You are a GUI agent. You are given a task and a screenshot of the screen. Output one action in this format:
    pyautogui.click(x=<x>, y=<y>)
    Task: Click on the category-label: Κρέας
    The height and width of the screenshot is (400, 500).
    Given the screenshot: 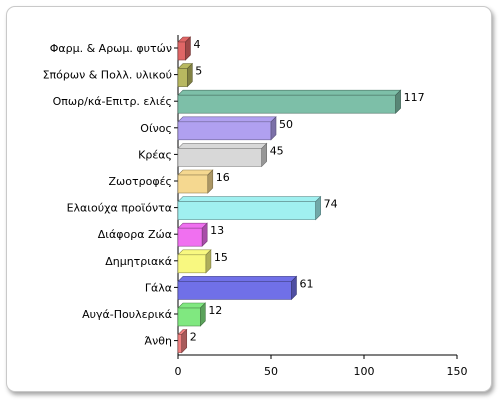 What is the action you would take?
    pyautogui.click(x=155, y=154)
    